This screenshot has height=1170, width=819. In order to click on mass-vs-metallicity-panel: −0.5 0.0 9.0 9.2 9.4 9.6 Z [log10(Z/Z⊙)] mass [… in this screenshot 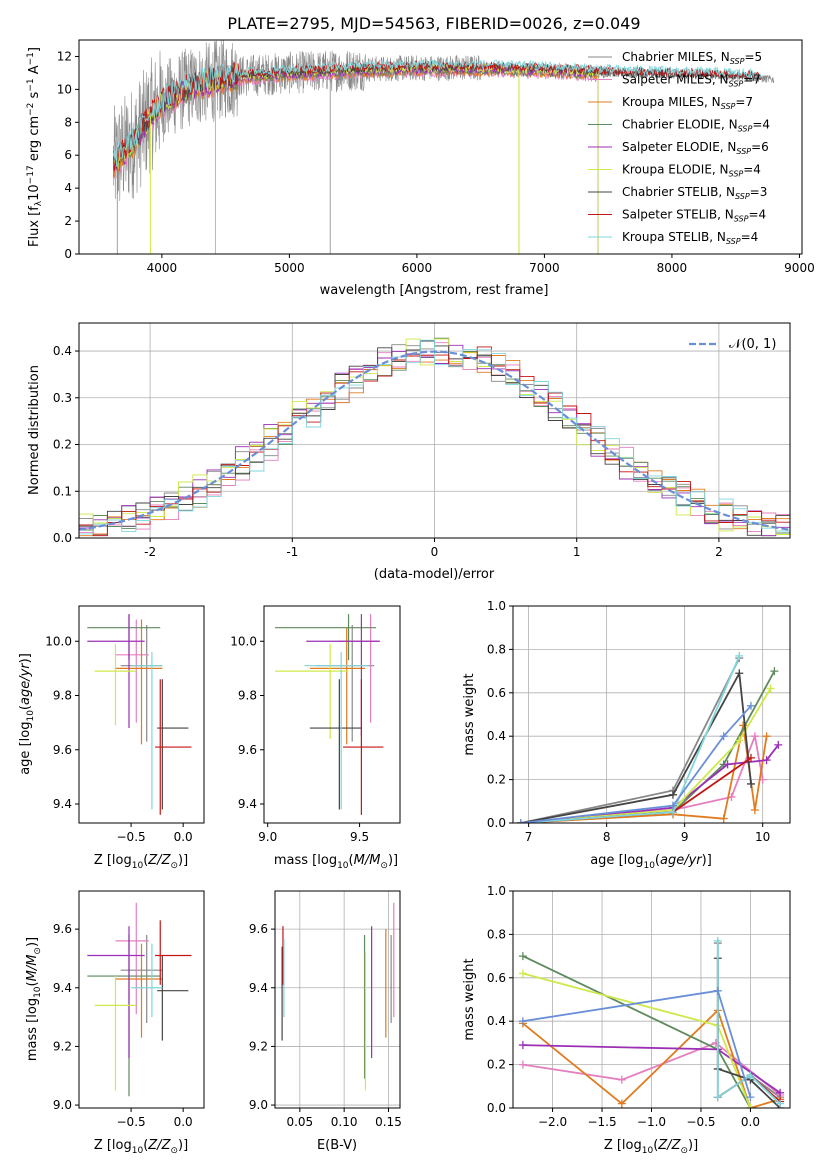, I will do `click(115, 1023)`.